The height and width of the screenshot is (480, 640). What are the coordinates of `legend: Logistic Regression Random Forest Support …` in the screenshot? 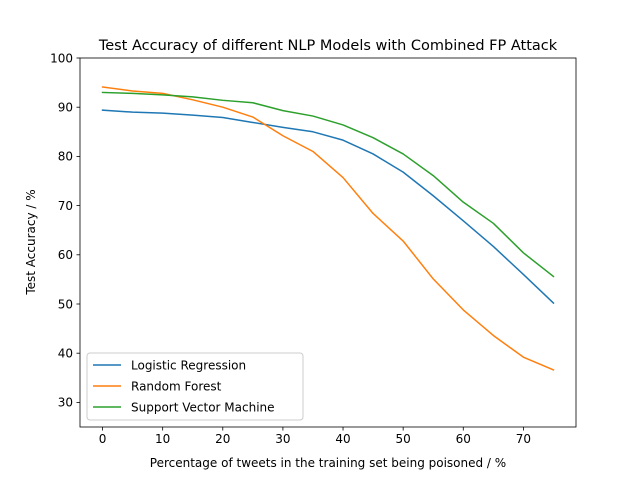 It's located at (195, 386).